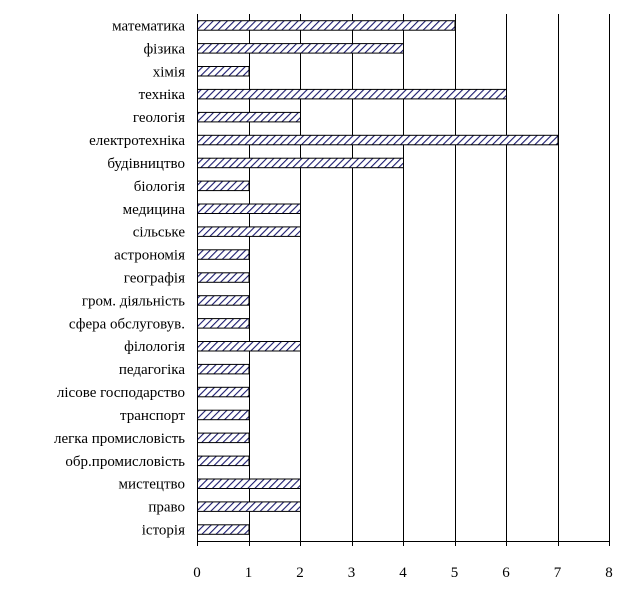  What do you see at coordinates (159, 187) in the screenshot?
I see `category-label-8: біологія` at bounding box center [159, 187].